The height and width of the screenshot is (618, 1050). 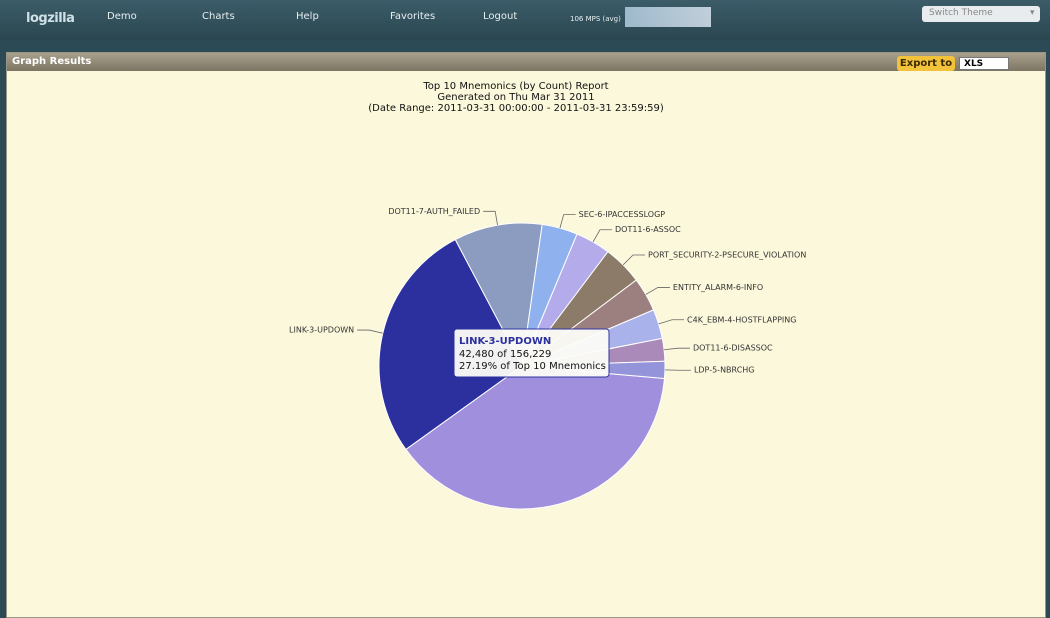 I want to click on tooltip-title: LINK-3-UPDOWN, so click(x=505, y=341).